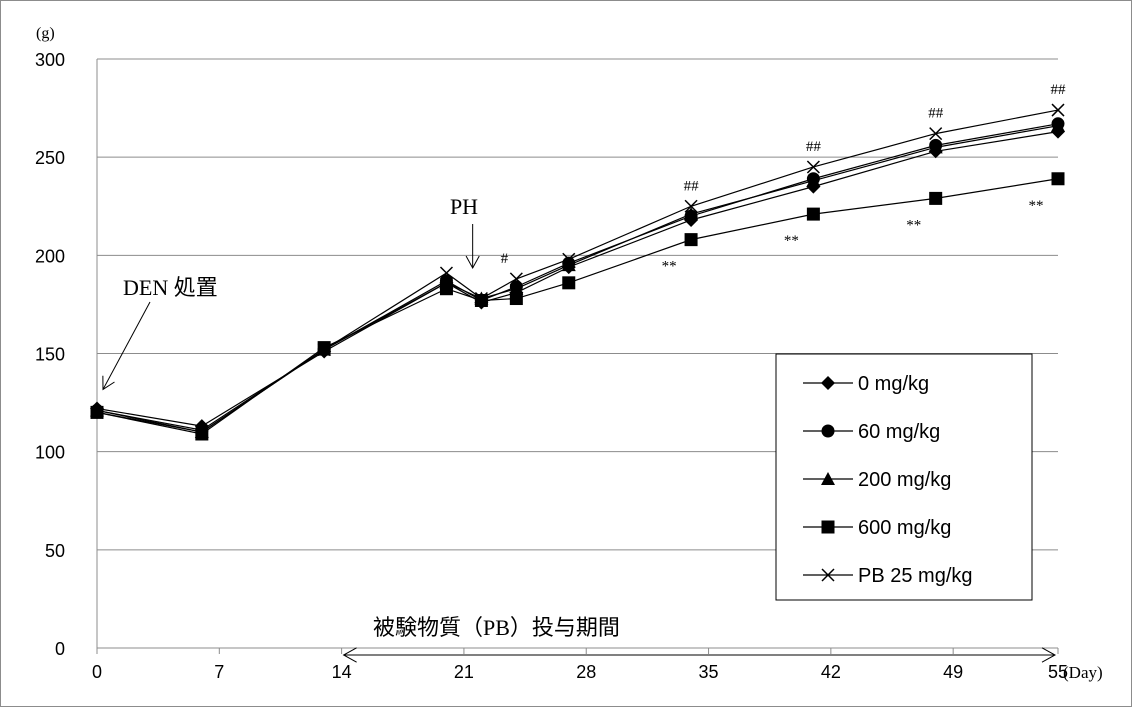 The height and width of the screenshot is (707, 1132). Describe the element at coordinates (899, 432) in the screenshot. I see `legend-label-60-mg-kg: 60 mg/kg` at that location.